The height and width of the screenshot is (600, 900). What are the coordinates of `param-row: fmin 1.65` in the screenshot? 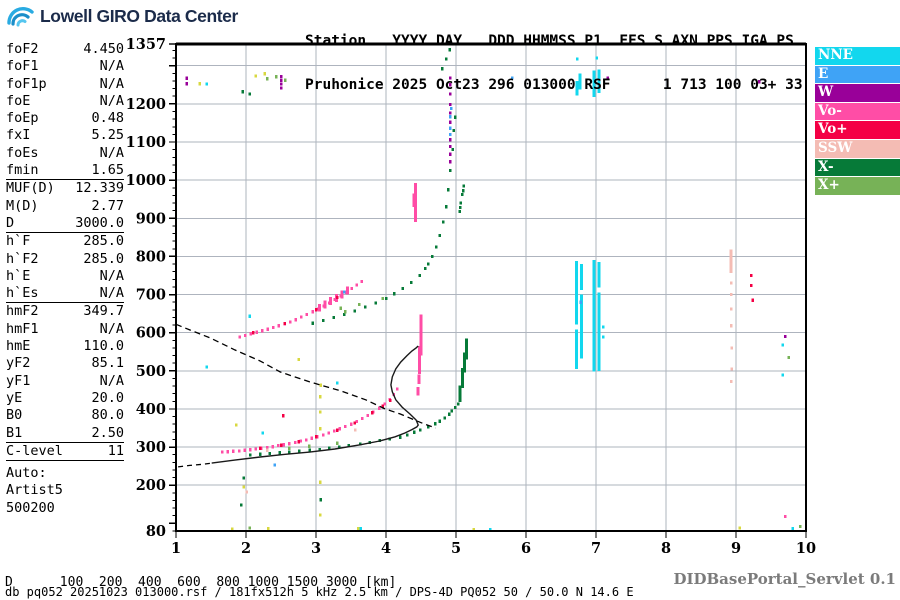 It's located at (65, 170).